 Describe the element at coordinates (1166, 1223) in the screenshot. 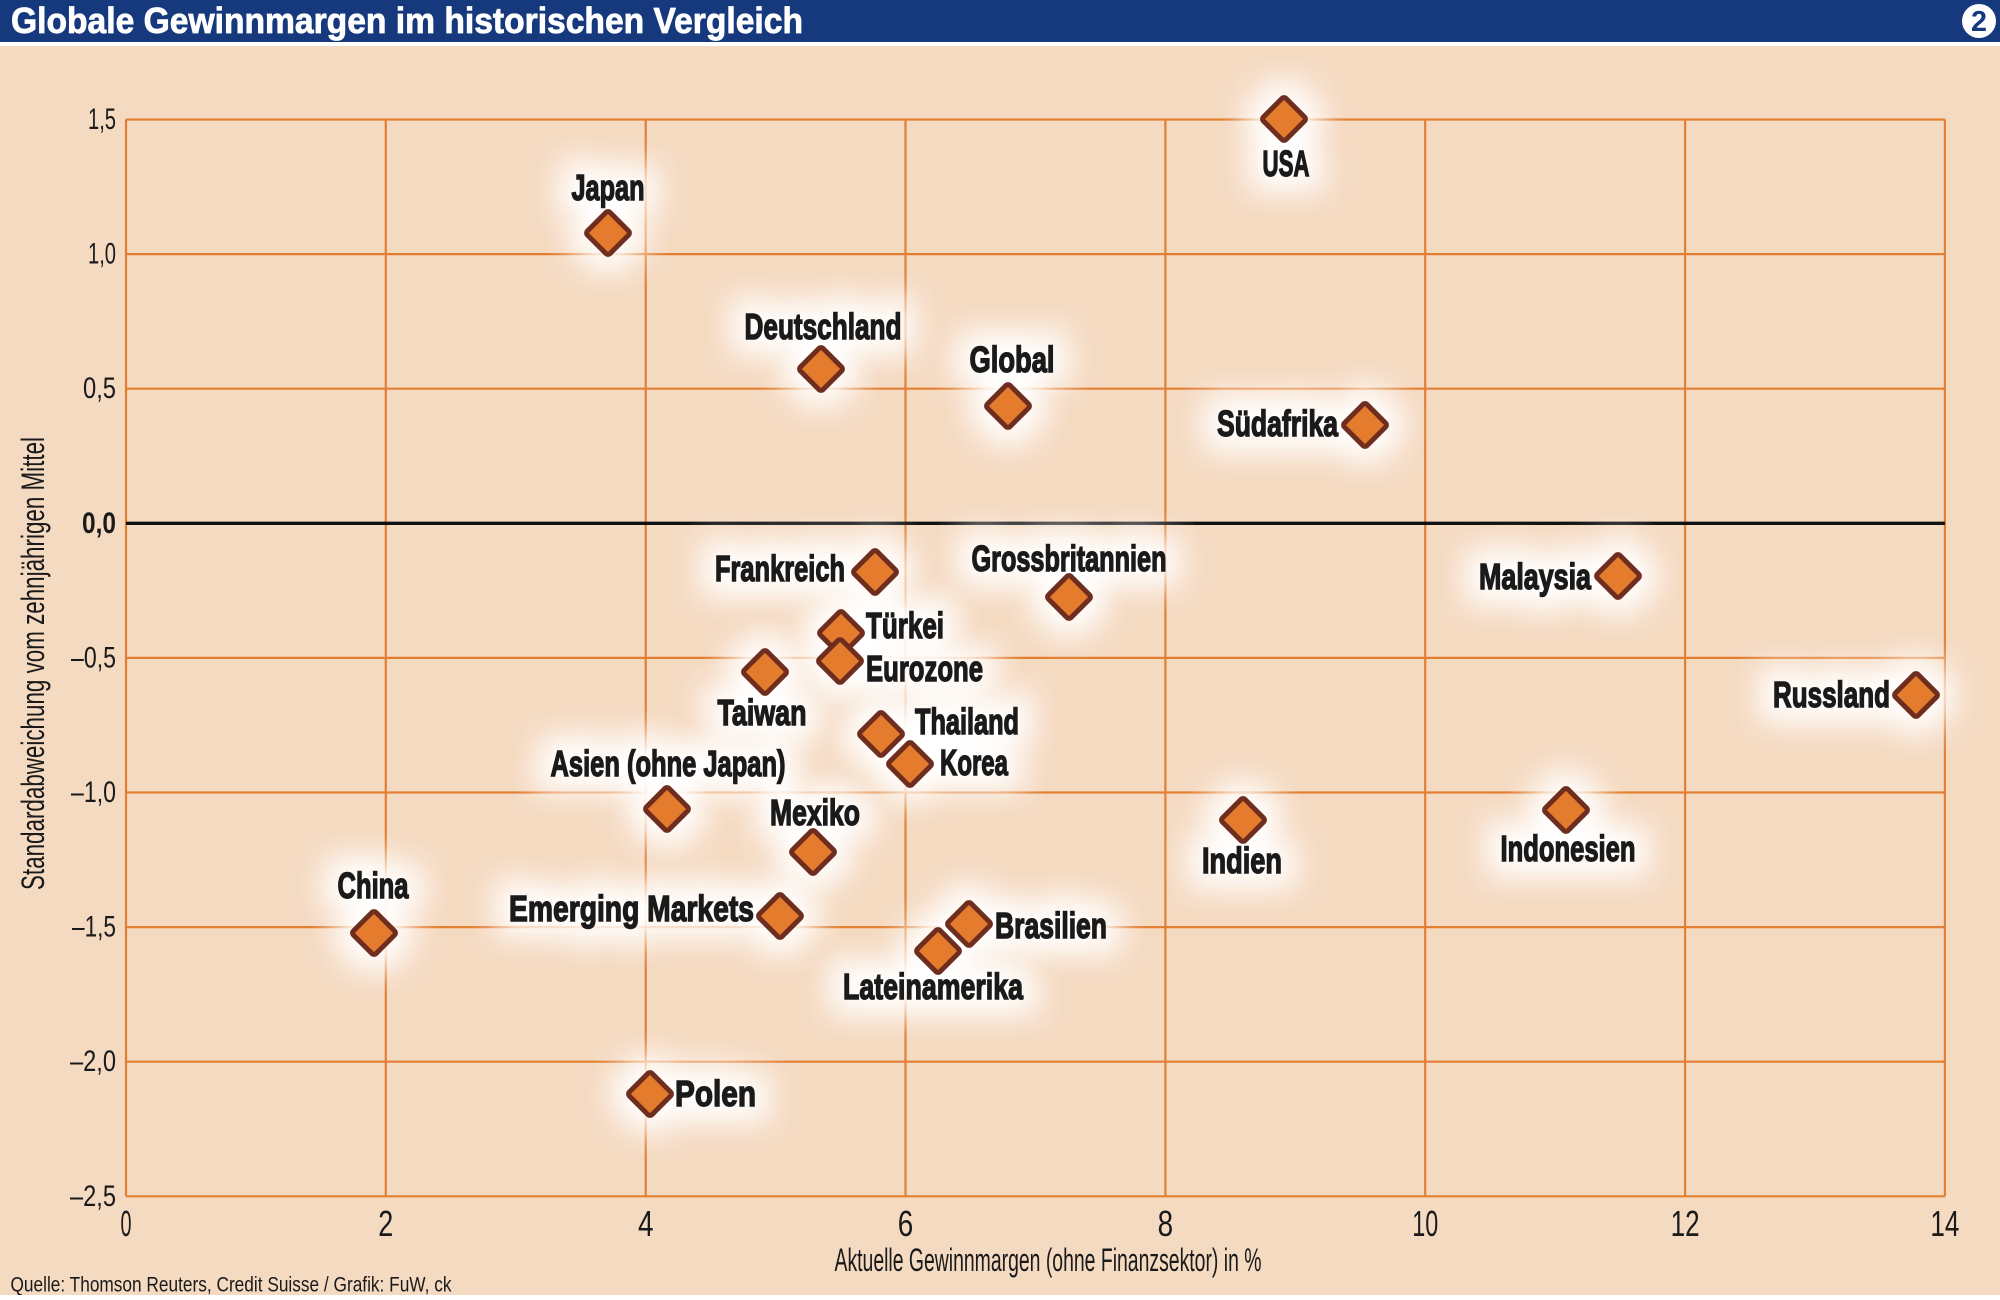

I see `svg-text: 8` at that location.